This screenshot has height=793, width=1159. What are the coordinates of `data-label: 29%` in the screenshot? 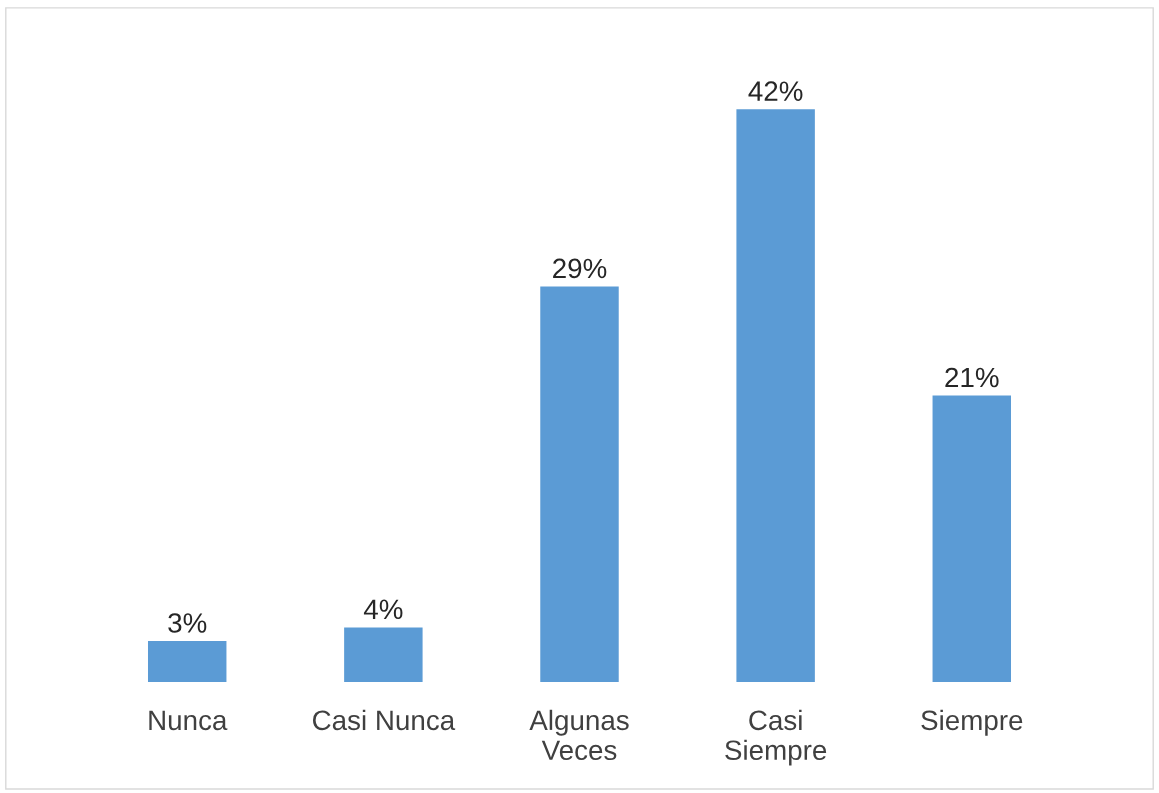 It's located at (580, 268).